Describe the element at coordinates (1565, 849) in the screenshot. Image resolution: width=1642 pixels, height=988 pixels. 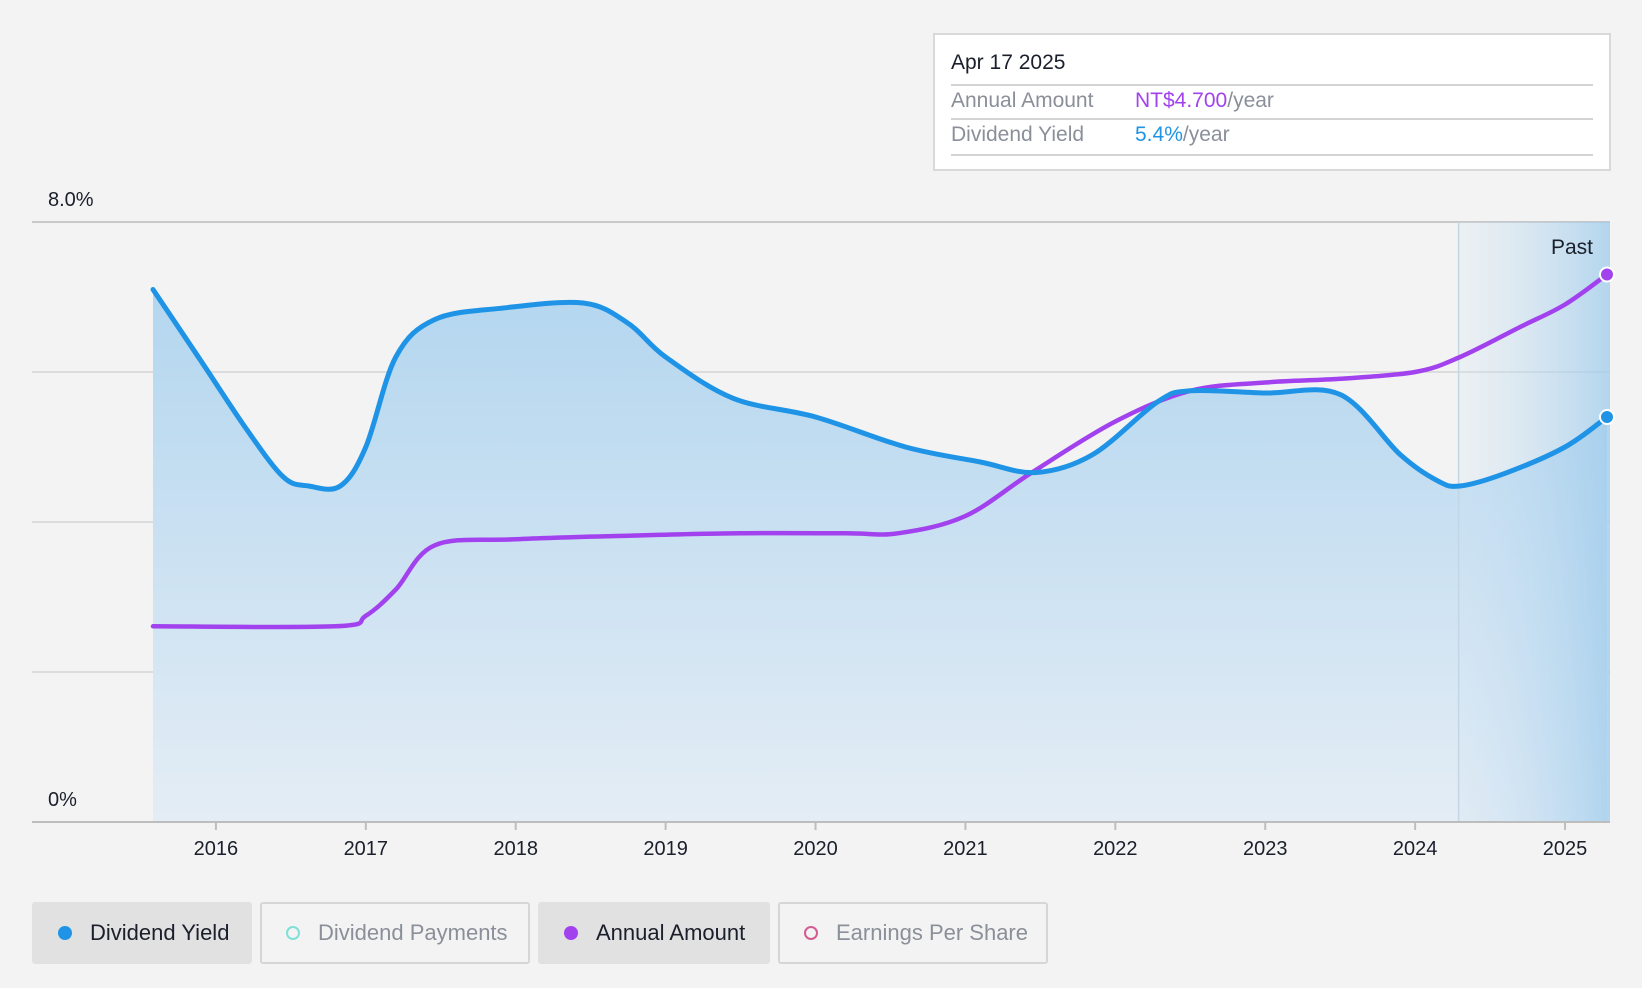
I see `x-tick-label: 2025` at that location.